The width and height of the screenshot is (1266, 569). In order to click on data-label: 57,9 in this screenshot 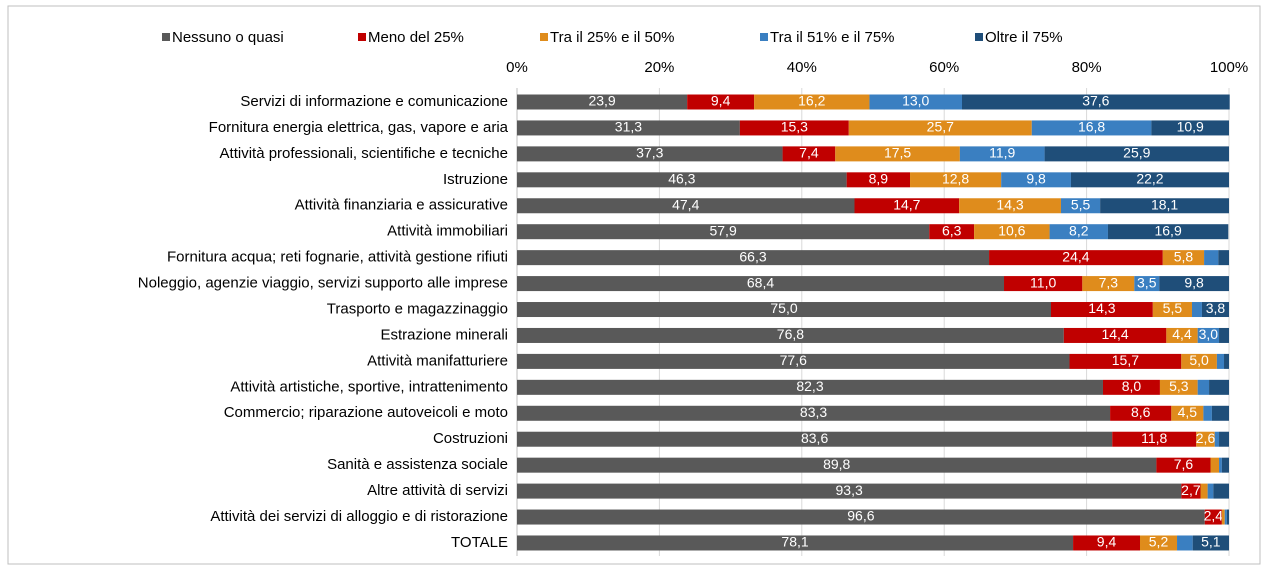, I will do `click(722, 230)`.